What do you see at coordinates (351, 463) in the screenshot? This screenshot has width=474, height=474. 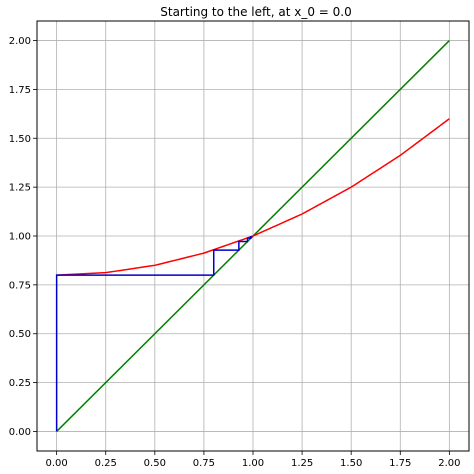 I see `x-tick-label: 1.50` at bounding box center [351, 463].